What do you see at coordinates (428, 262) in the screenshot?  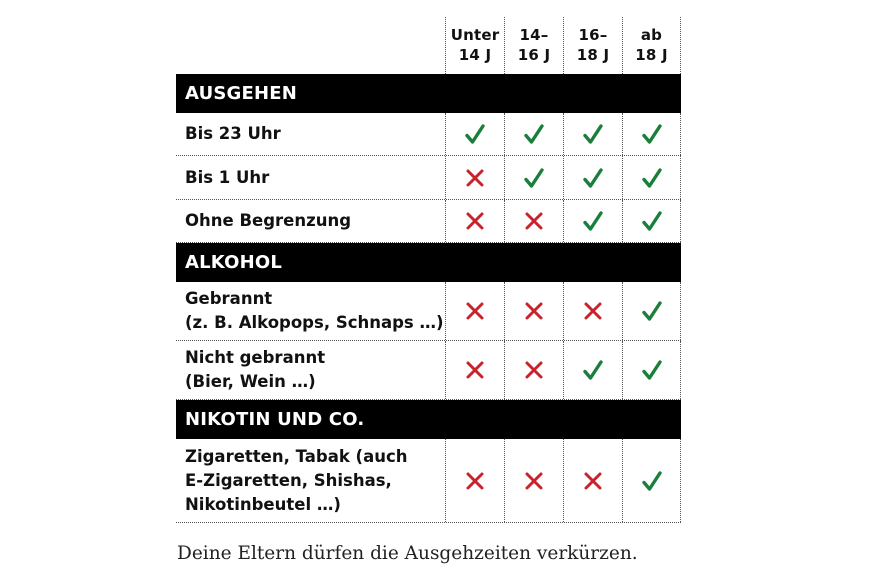 I see `section-header-alkohol: ALKOHOL` at bounding box center [428, 262].